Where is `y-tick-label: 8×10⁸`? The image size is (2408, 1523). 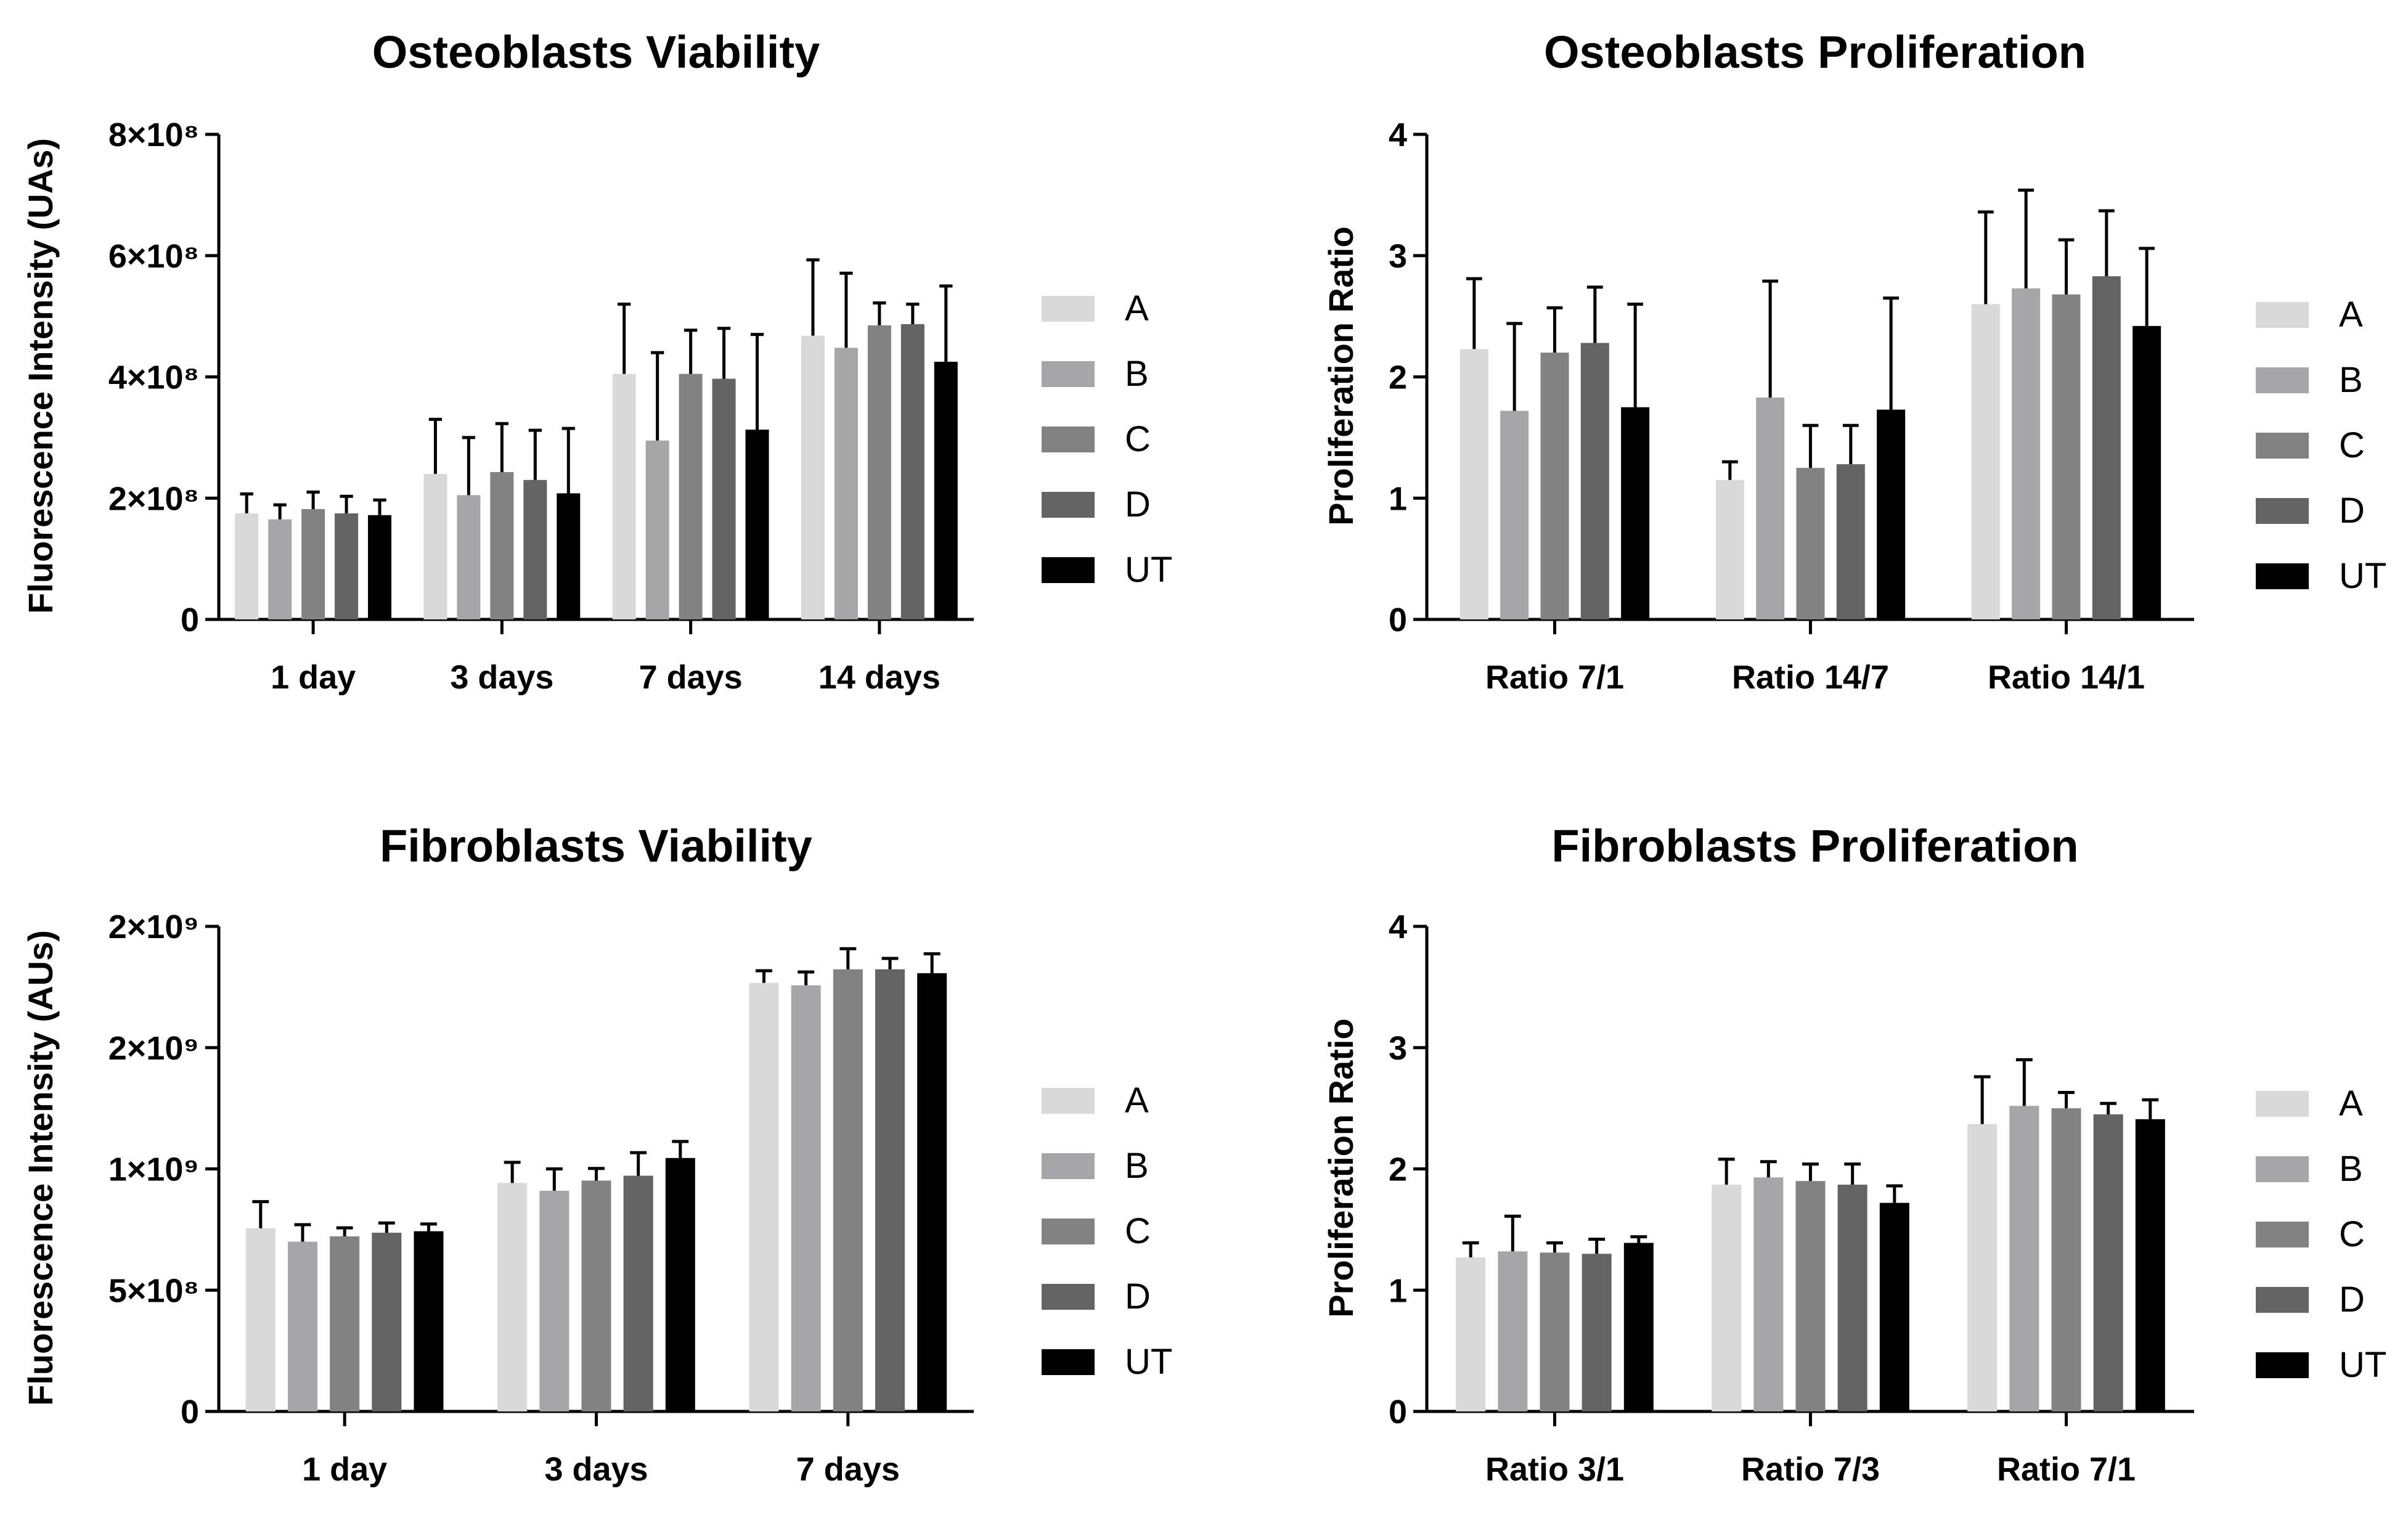
y-tick-label: 8×10⁸ is located at coordinates (153, 134).